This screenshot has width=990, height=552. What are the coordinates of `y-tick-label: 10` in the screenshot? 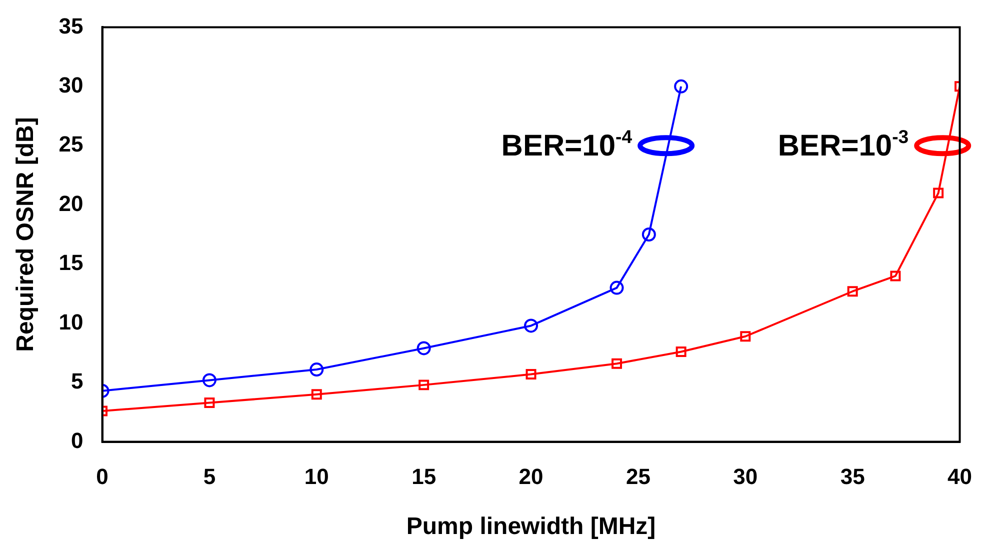 It's located at (71, 321).